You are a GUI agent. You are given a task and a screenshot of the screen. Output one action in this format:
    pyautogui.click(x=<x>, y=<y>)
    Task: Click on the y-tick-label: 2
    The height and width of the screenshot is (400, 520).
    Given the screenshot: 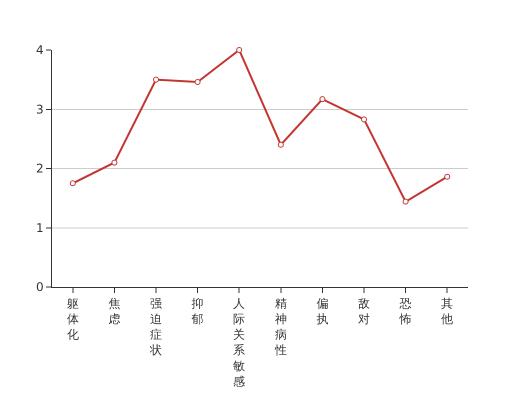 What is the action you would take?
    pyautogui.click(x=40, y=169)
    